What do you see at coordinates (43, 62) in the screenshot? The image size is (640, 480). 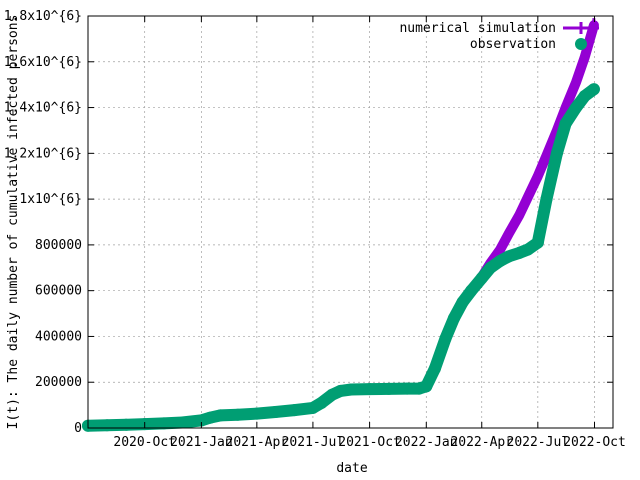 I see `y-tick-label: 1.6x10^{6}` at bounding box center [43, 62].